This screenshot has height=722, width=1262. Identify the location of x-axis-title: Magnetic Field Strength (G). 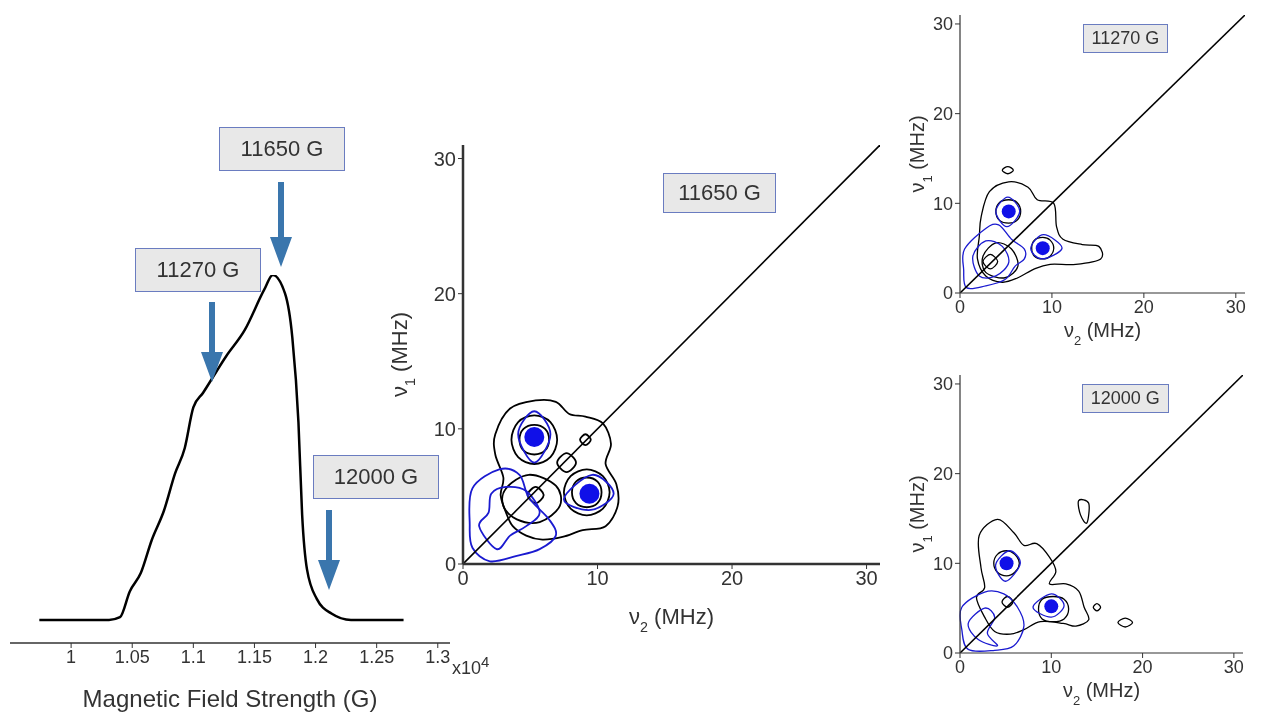
(230, 698).